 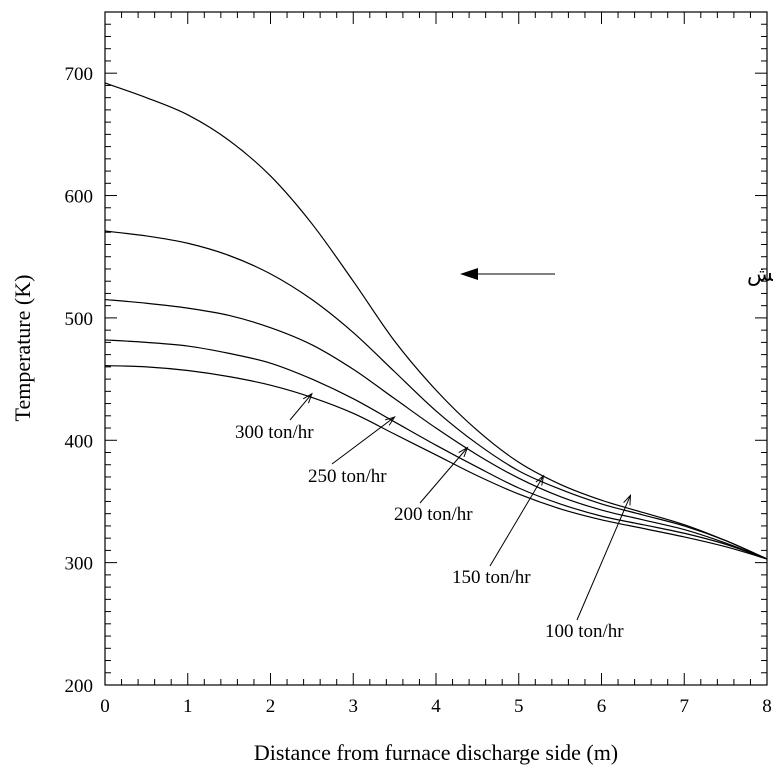 I want to click on x-axis-title: Distance from furnace discharge side (m), so click(x=436, y=752).